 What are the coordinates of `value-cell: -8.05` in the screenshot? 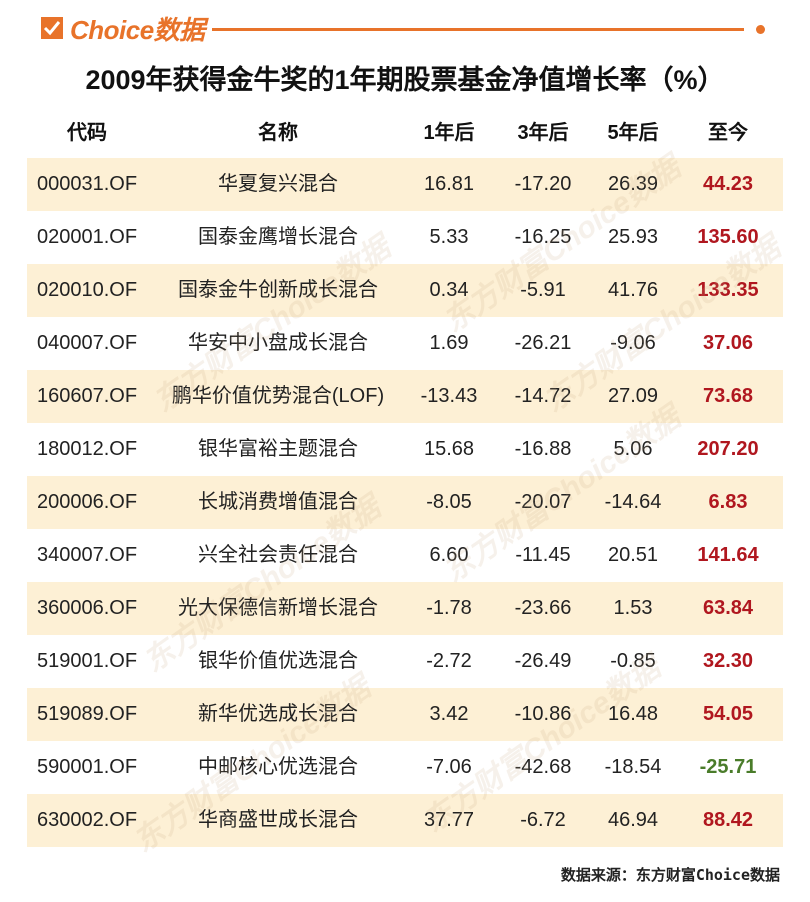 It's located at (449, 502).